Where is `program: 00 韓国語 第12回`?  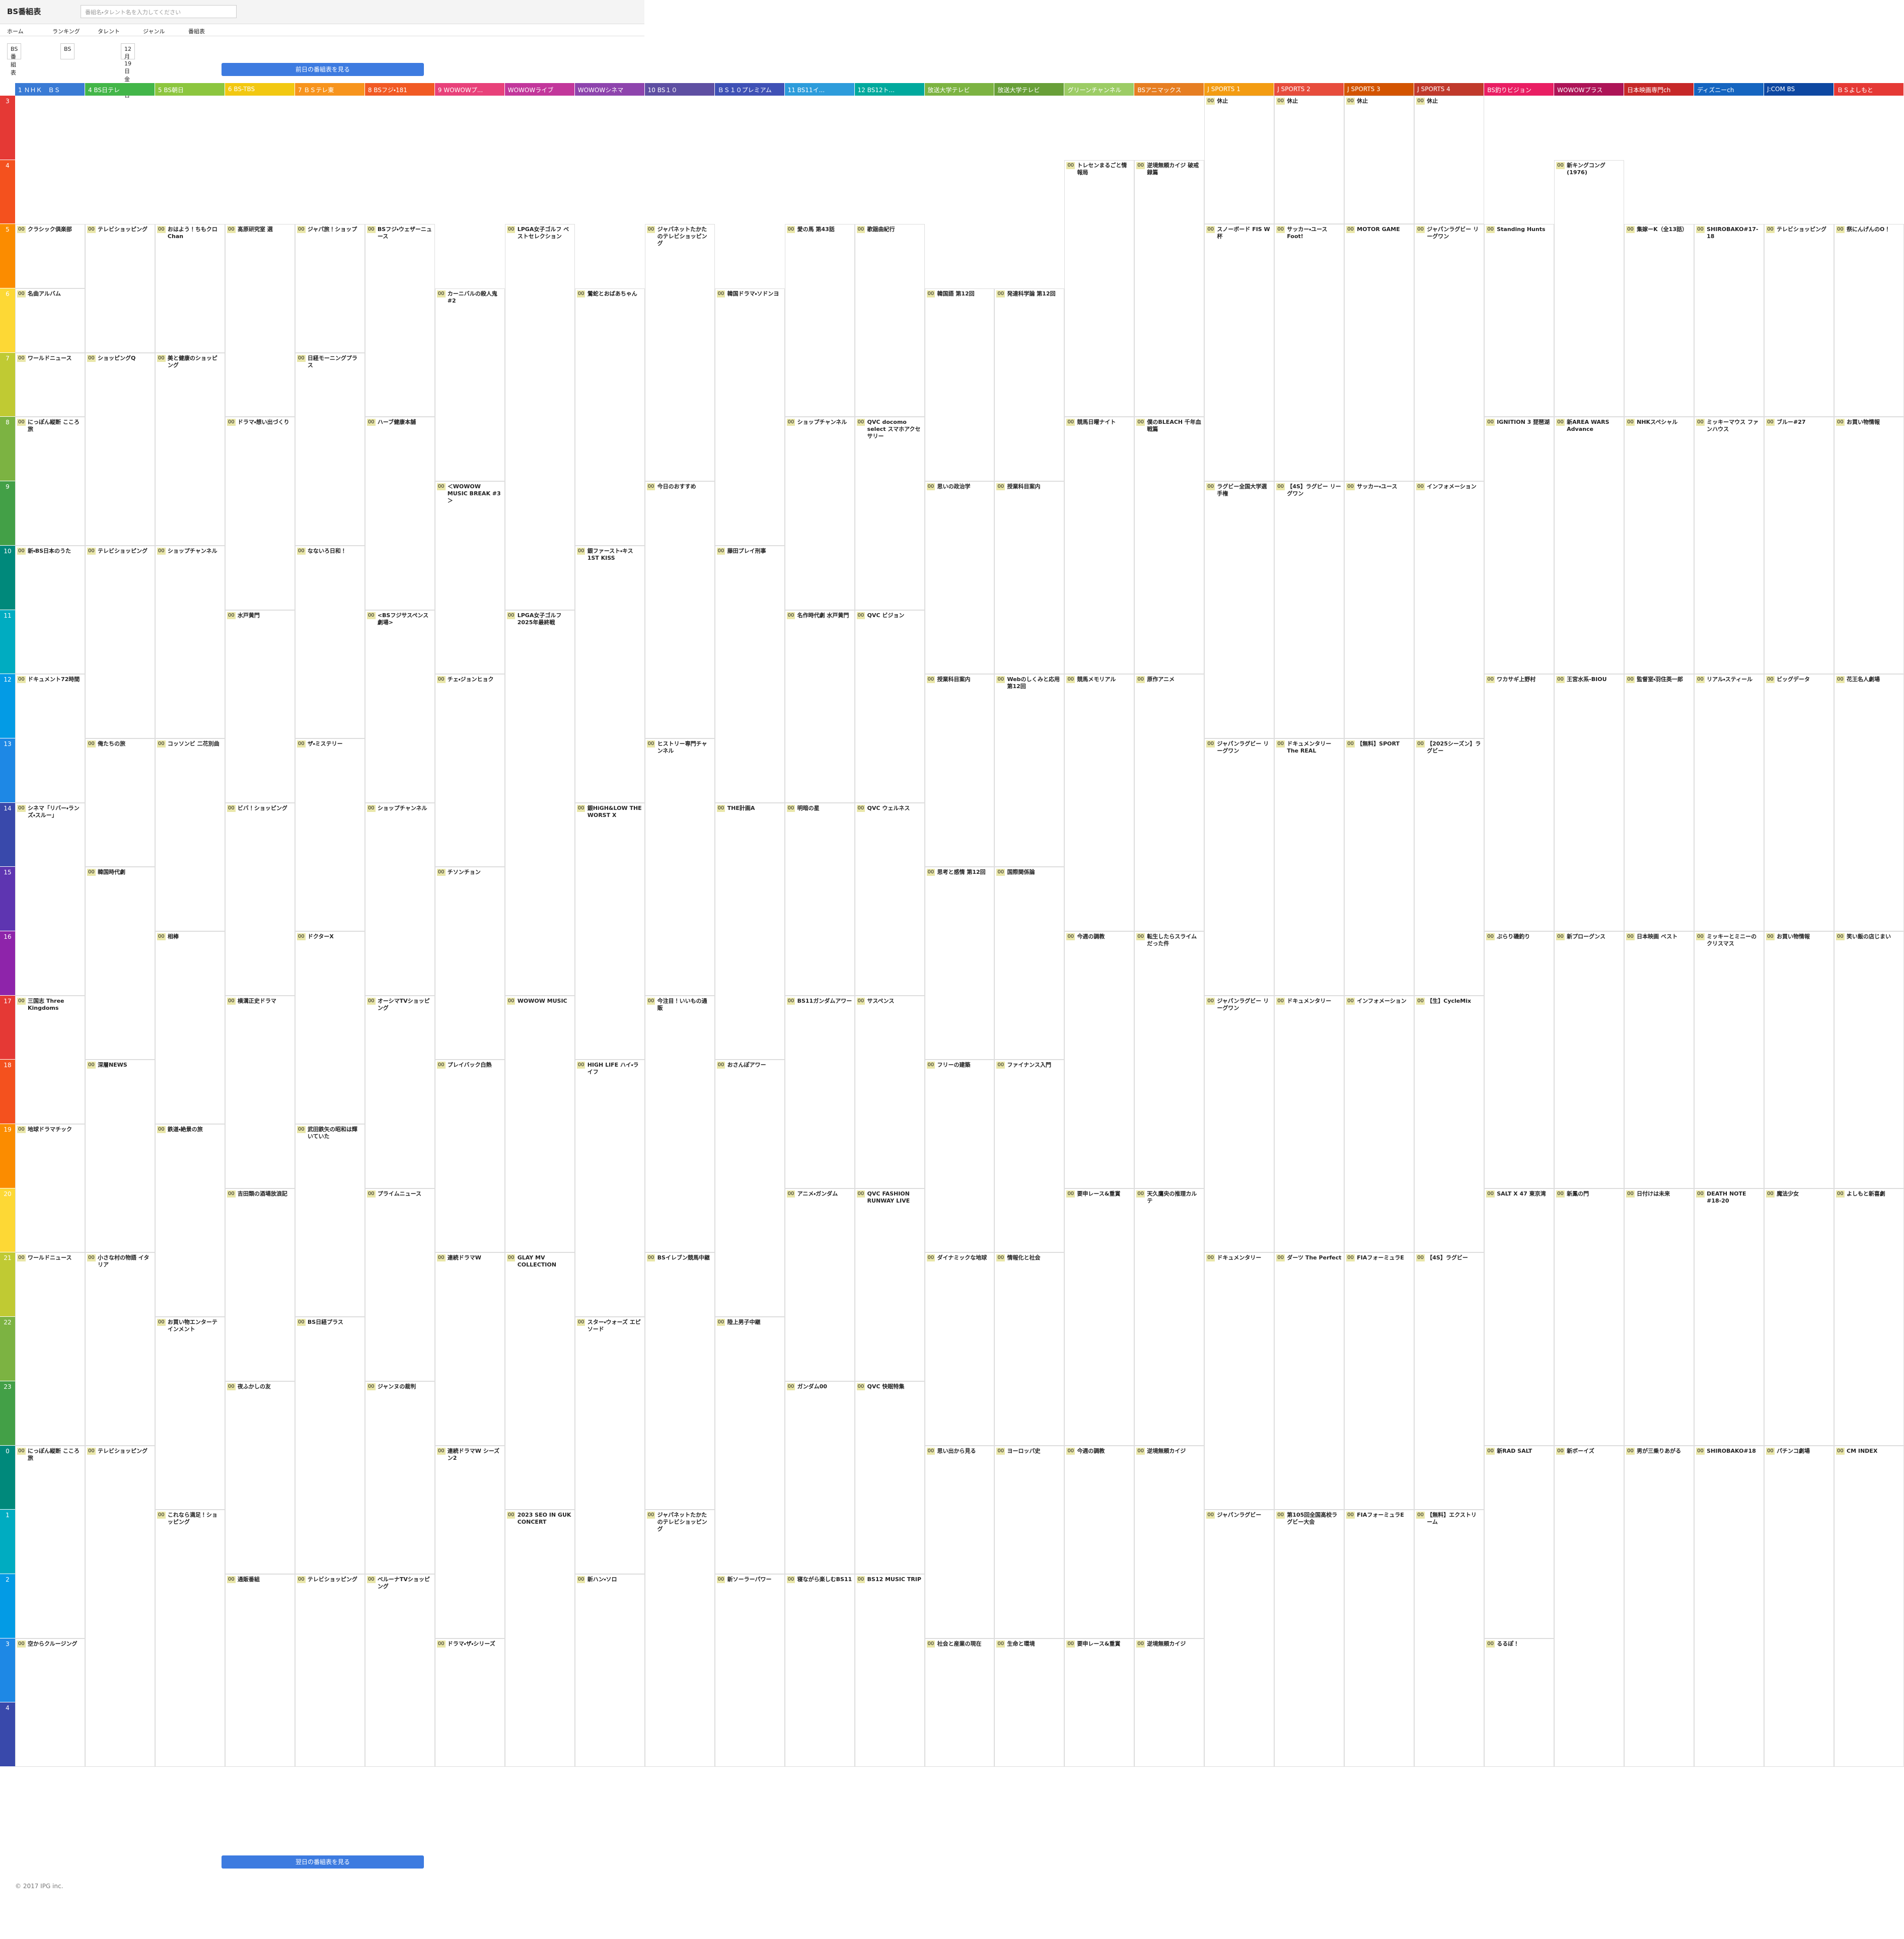
program: 00 韓国語 第12回 is located at coordinates (959, 385).